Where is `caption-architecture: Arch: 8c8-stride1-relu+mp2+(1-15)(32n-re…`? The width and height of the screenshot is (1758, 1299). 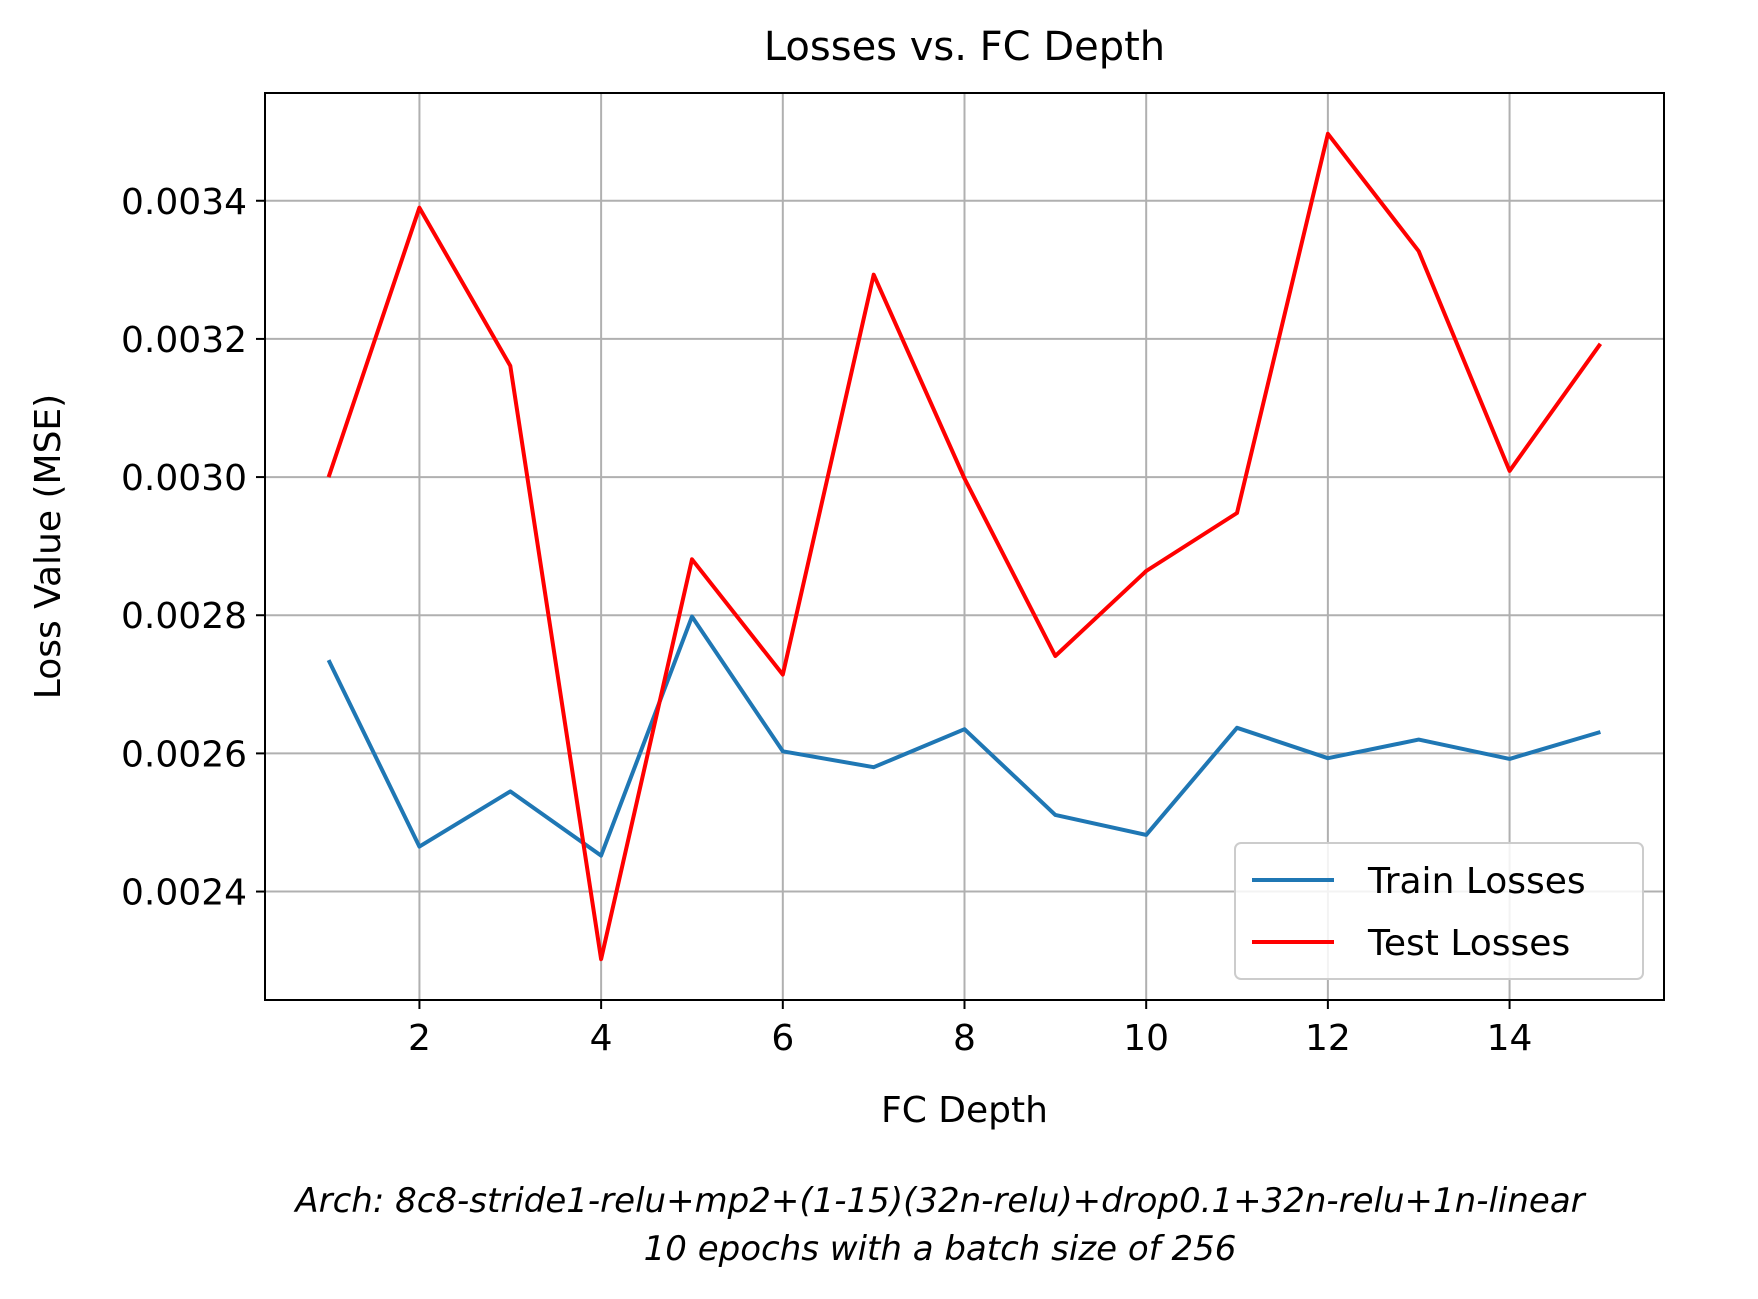 caption-architecture: Arch: 8c8-stride1-relu+mp2+(1-15)(32n-re… is located at coordinates (939, 1201).